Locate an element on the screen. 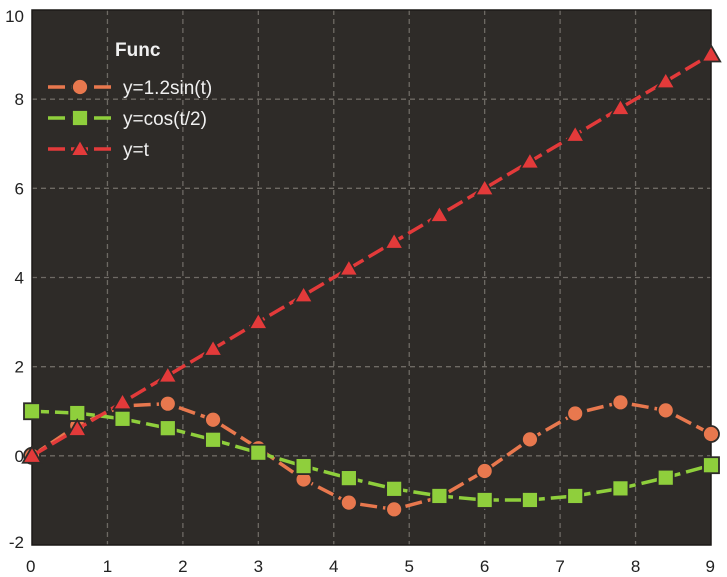 This screenshot has width=727, height=577. legend: Func y=1.2sin(t) y=cos(t/2) y=t is located at coordinates (130, 100).